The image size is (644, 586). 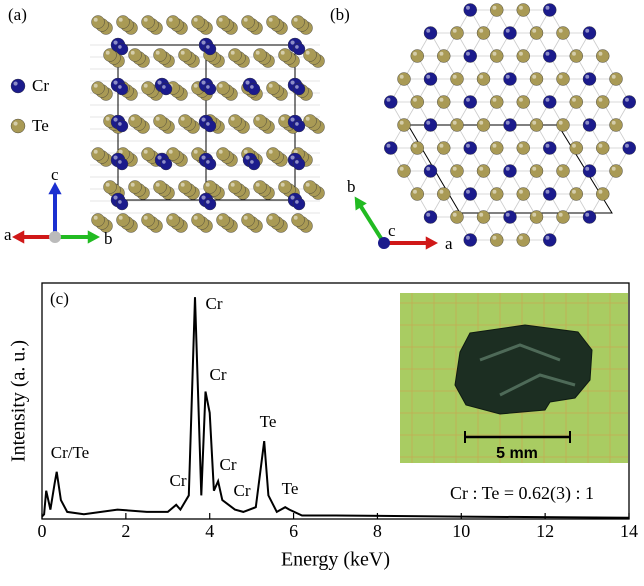 What do you see at coordinates (268, 421) in the screenshot?
I see `peak-label: Te` at bounding box center [268, 421].